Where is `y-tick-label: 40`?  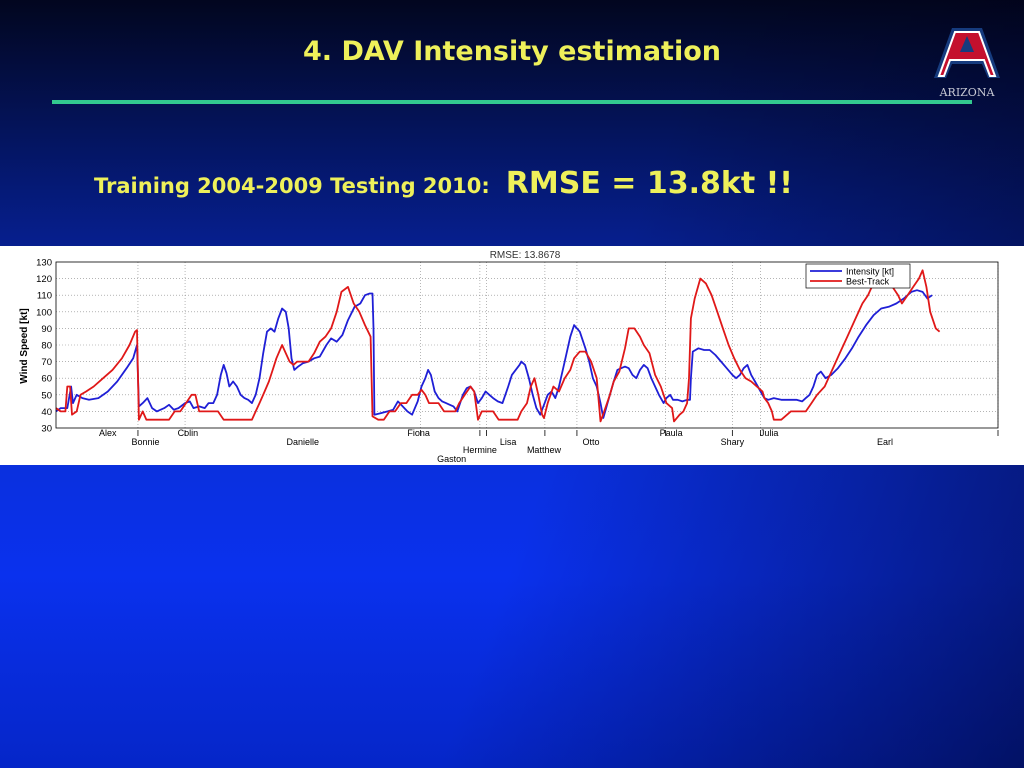
y-tick-label: 40 is located at coordinates (46, 412).